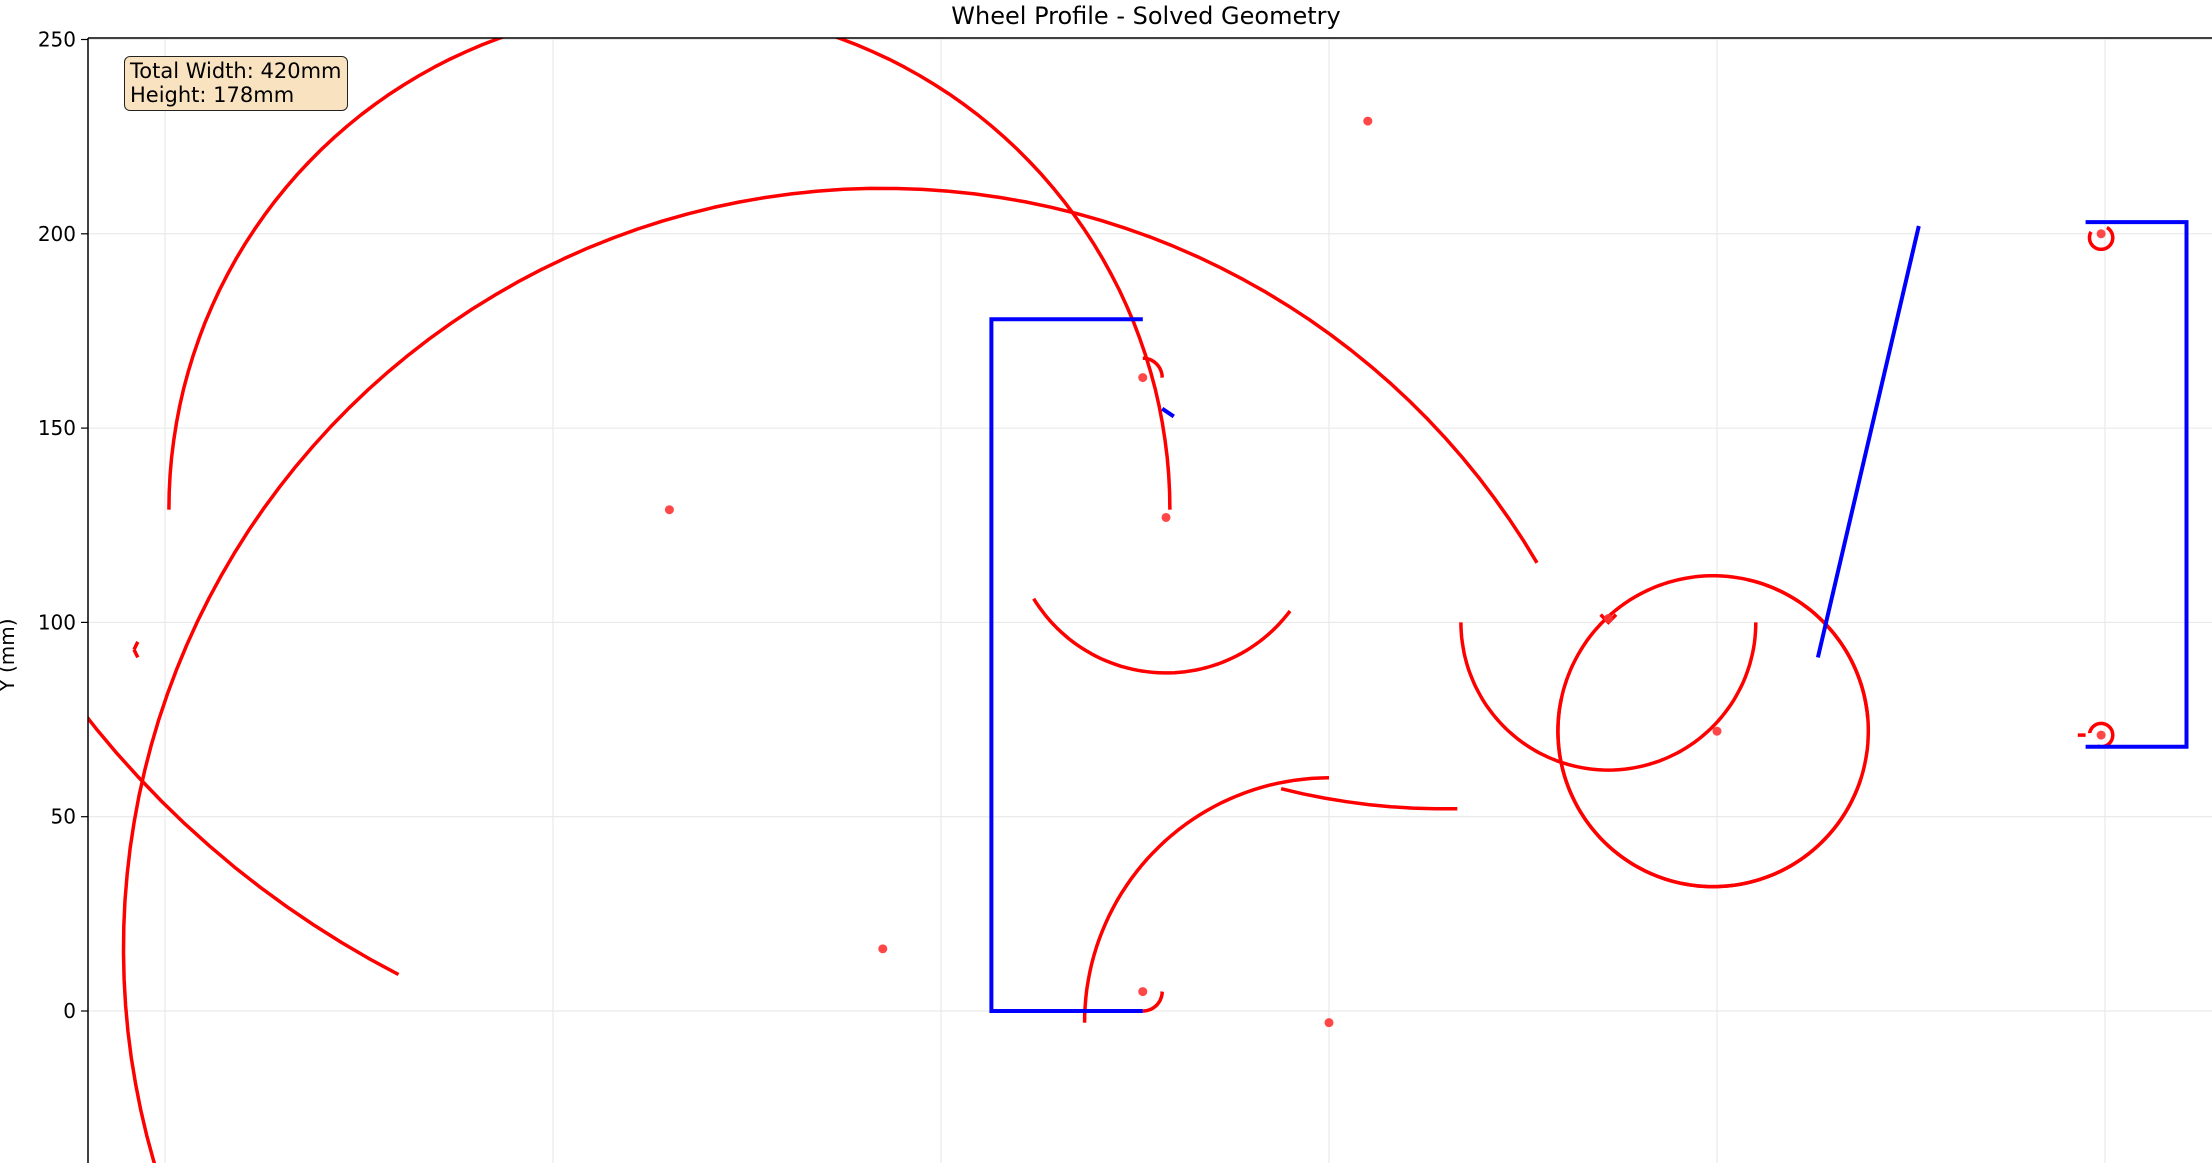  What do you see at coordinates (57, 428) in the screenshot?
I see `y-tick-label: 150` at bounding box center [57, 428].